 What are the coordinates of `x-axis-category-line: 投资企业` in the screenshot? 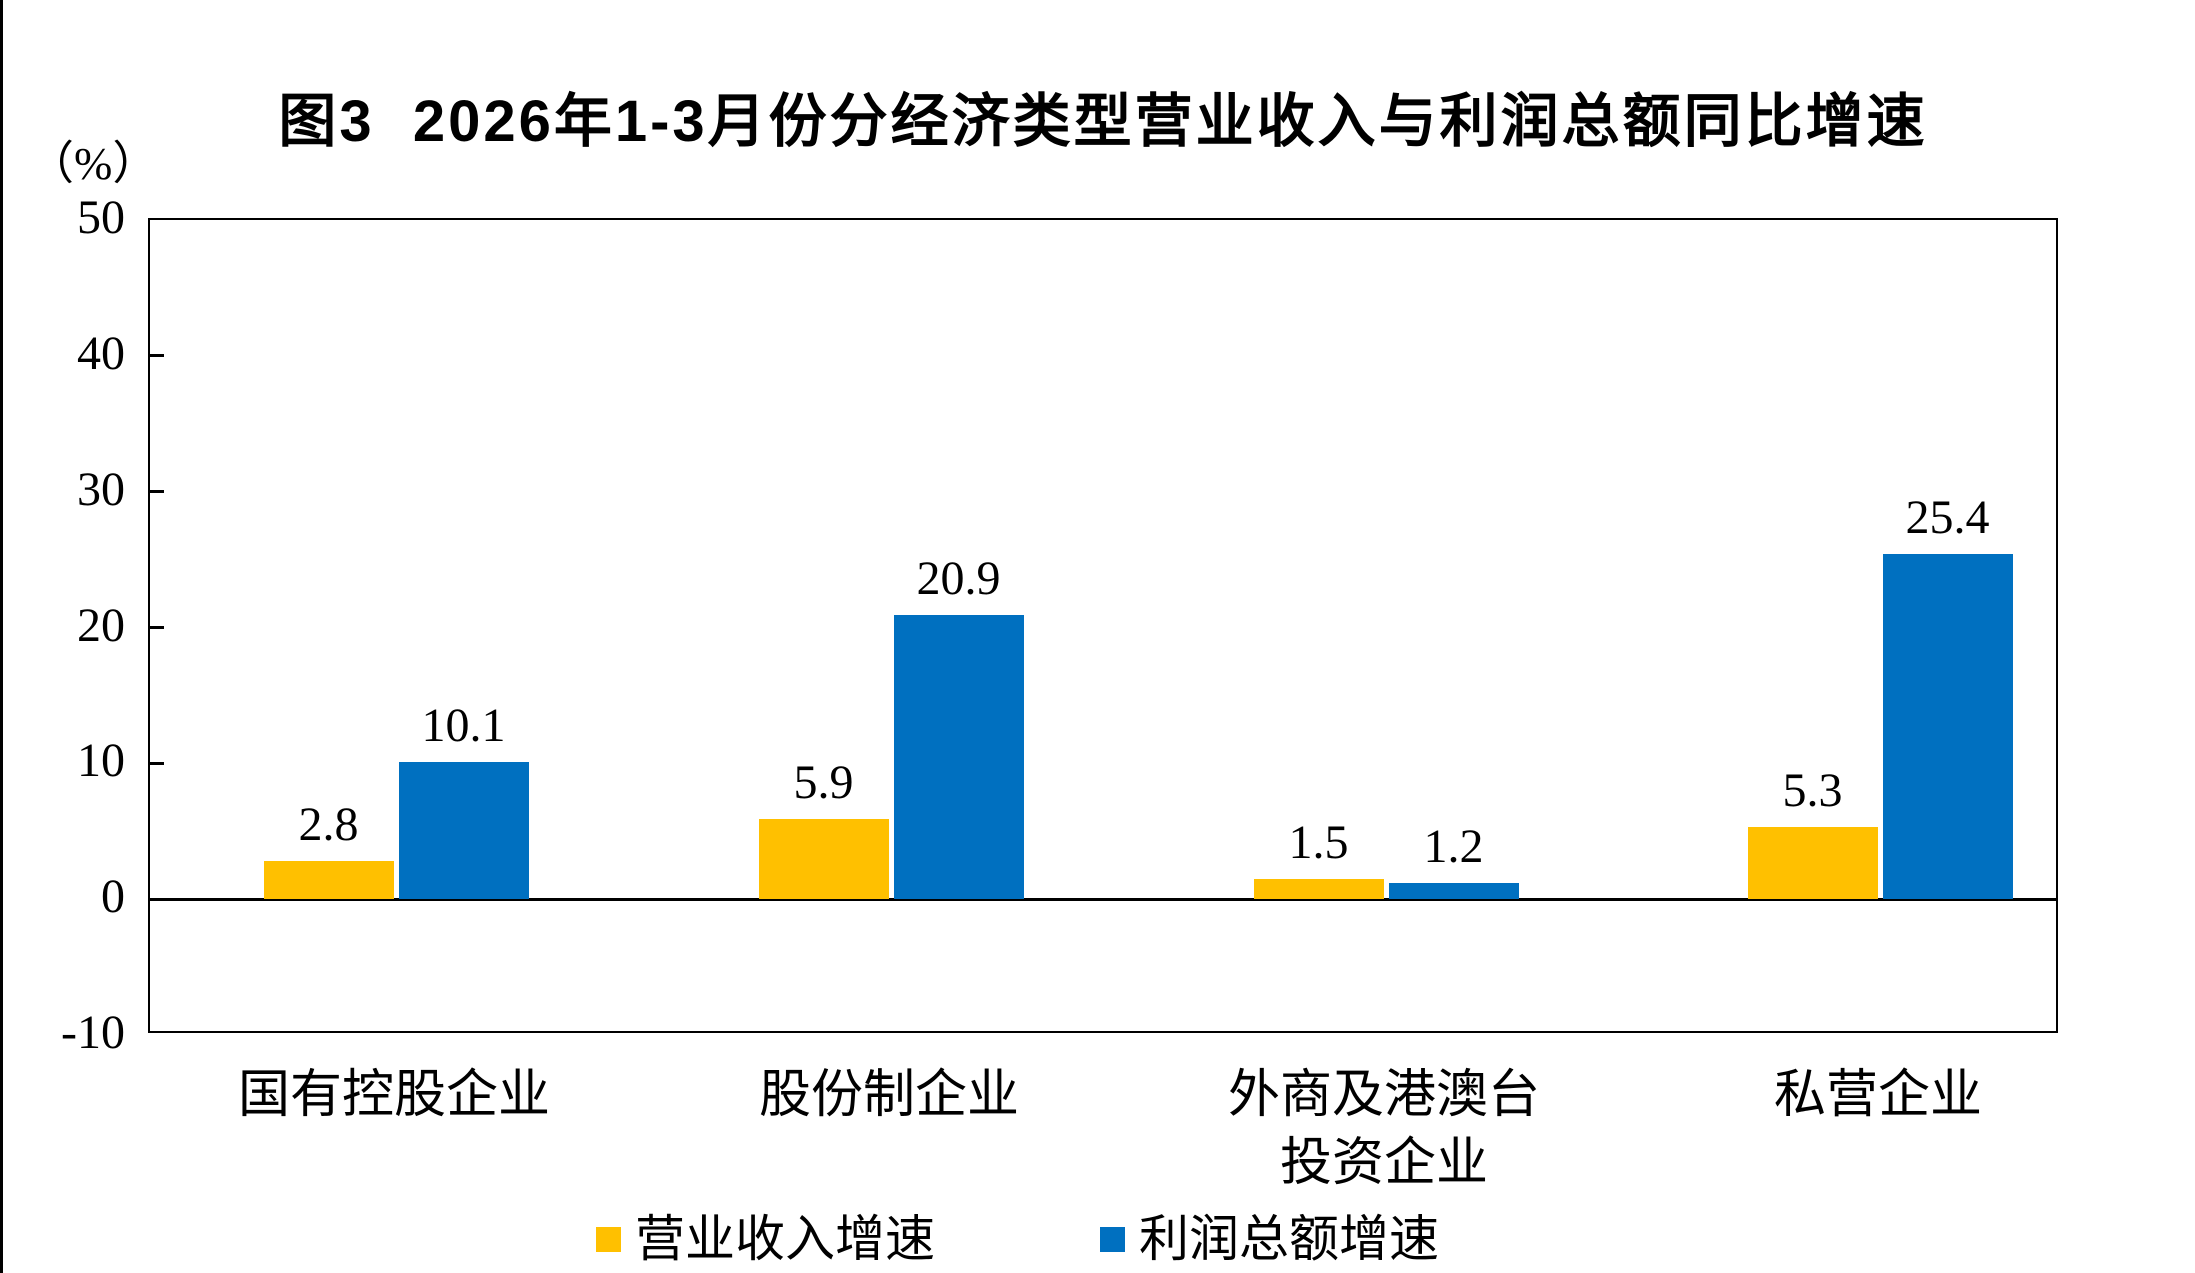 It's located at (1383, 1163).